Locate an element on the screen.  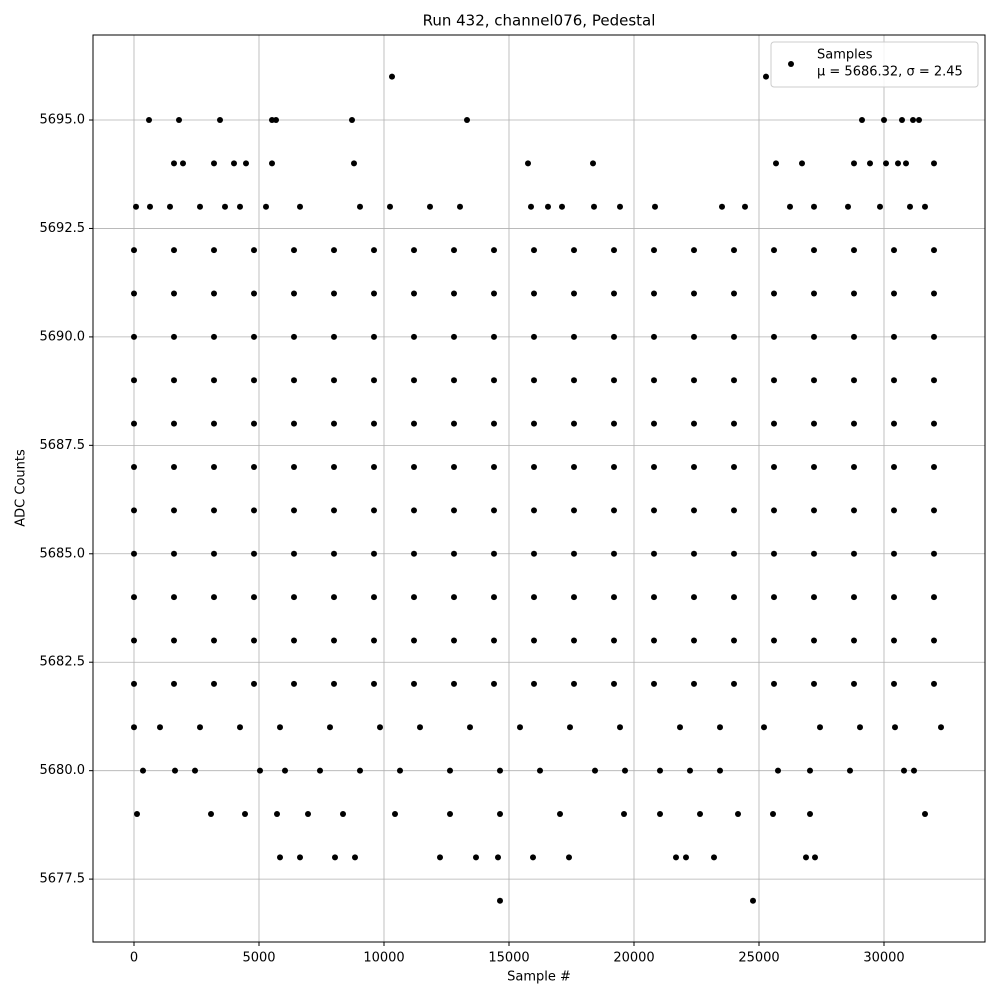
y-tick-label: 5677.5 is located at coordinates (63, 879).